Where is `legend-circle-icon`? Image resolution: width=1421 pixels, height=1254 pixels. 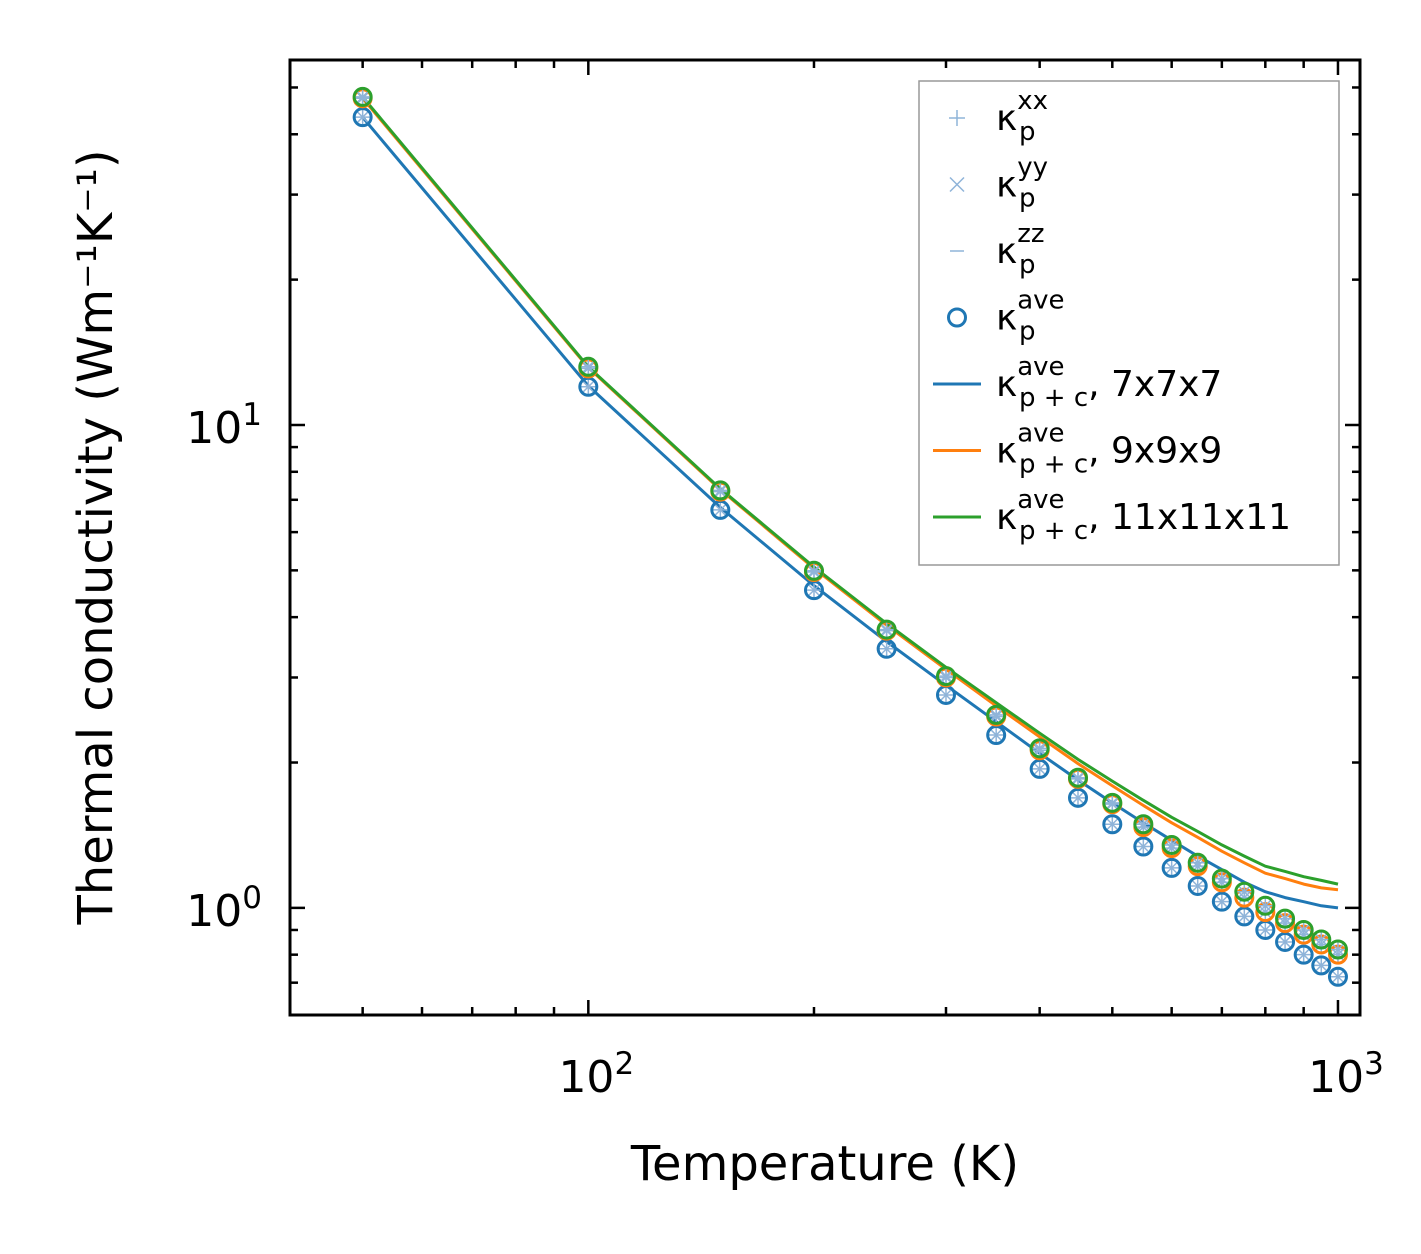 legend-circle-icon is located at coordinates (957, 317).